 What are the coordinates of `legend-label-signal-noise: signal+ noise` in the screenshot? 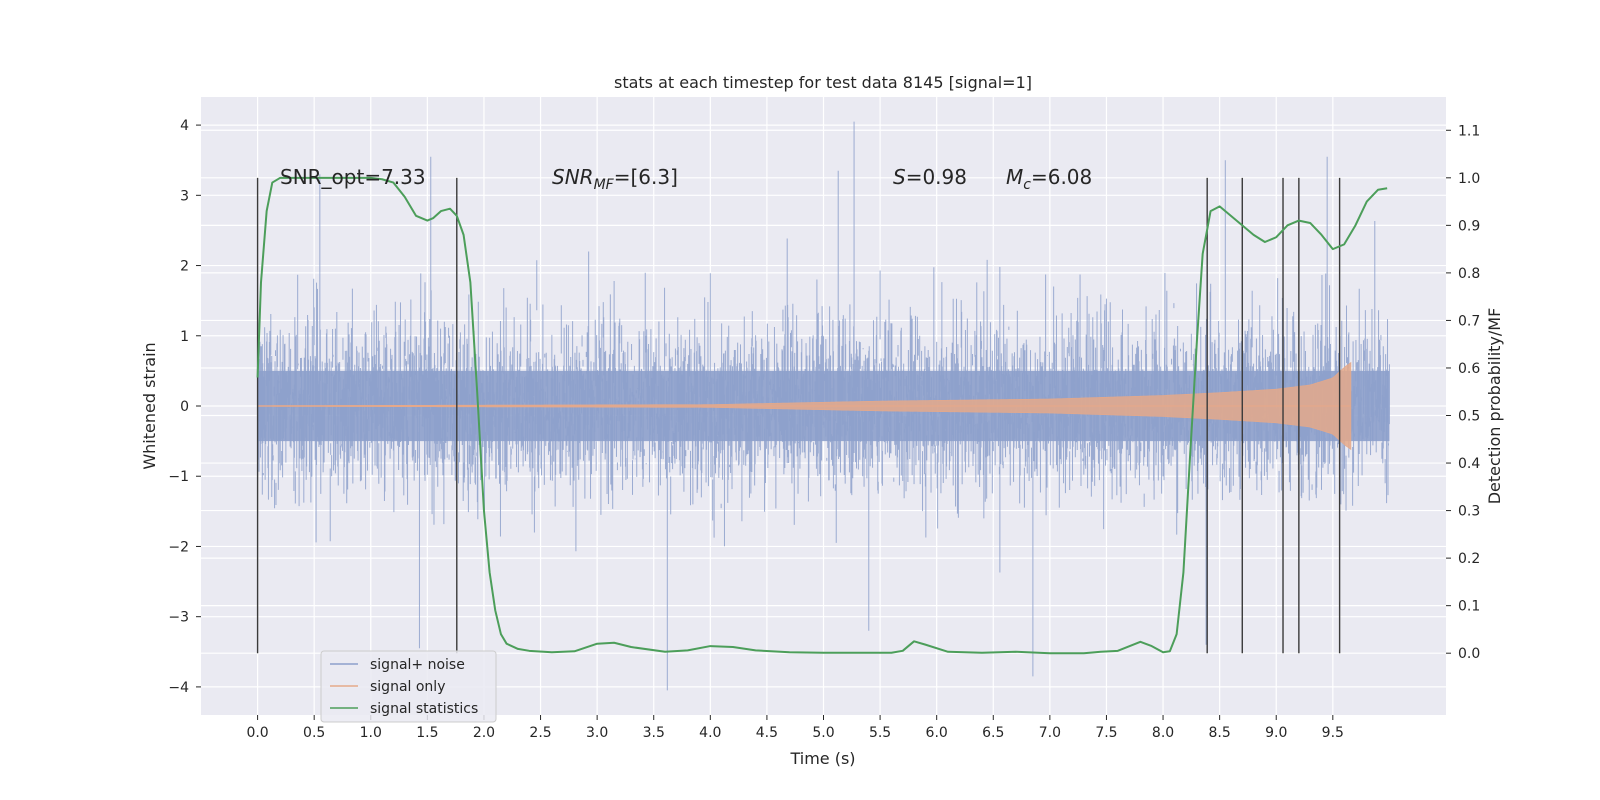 It's located at (417, 665).